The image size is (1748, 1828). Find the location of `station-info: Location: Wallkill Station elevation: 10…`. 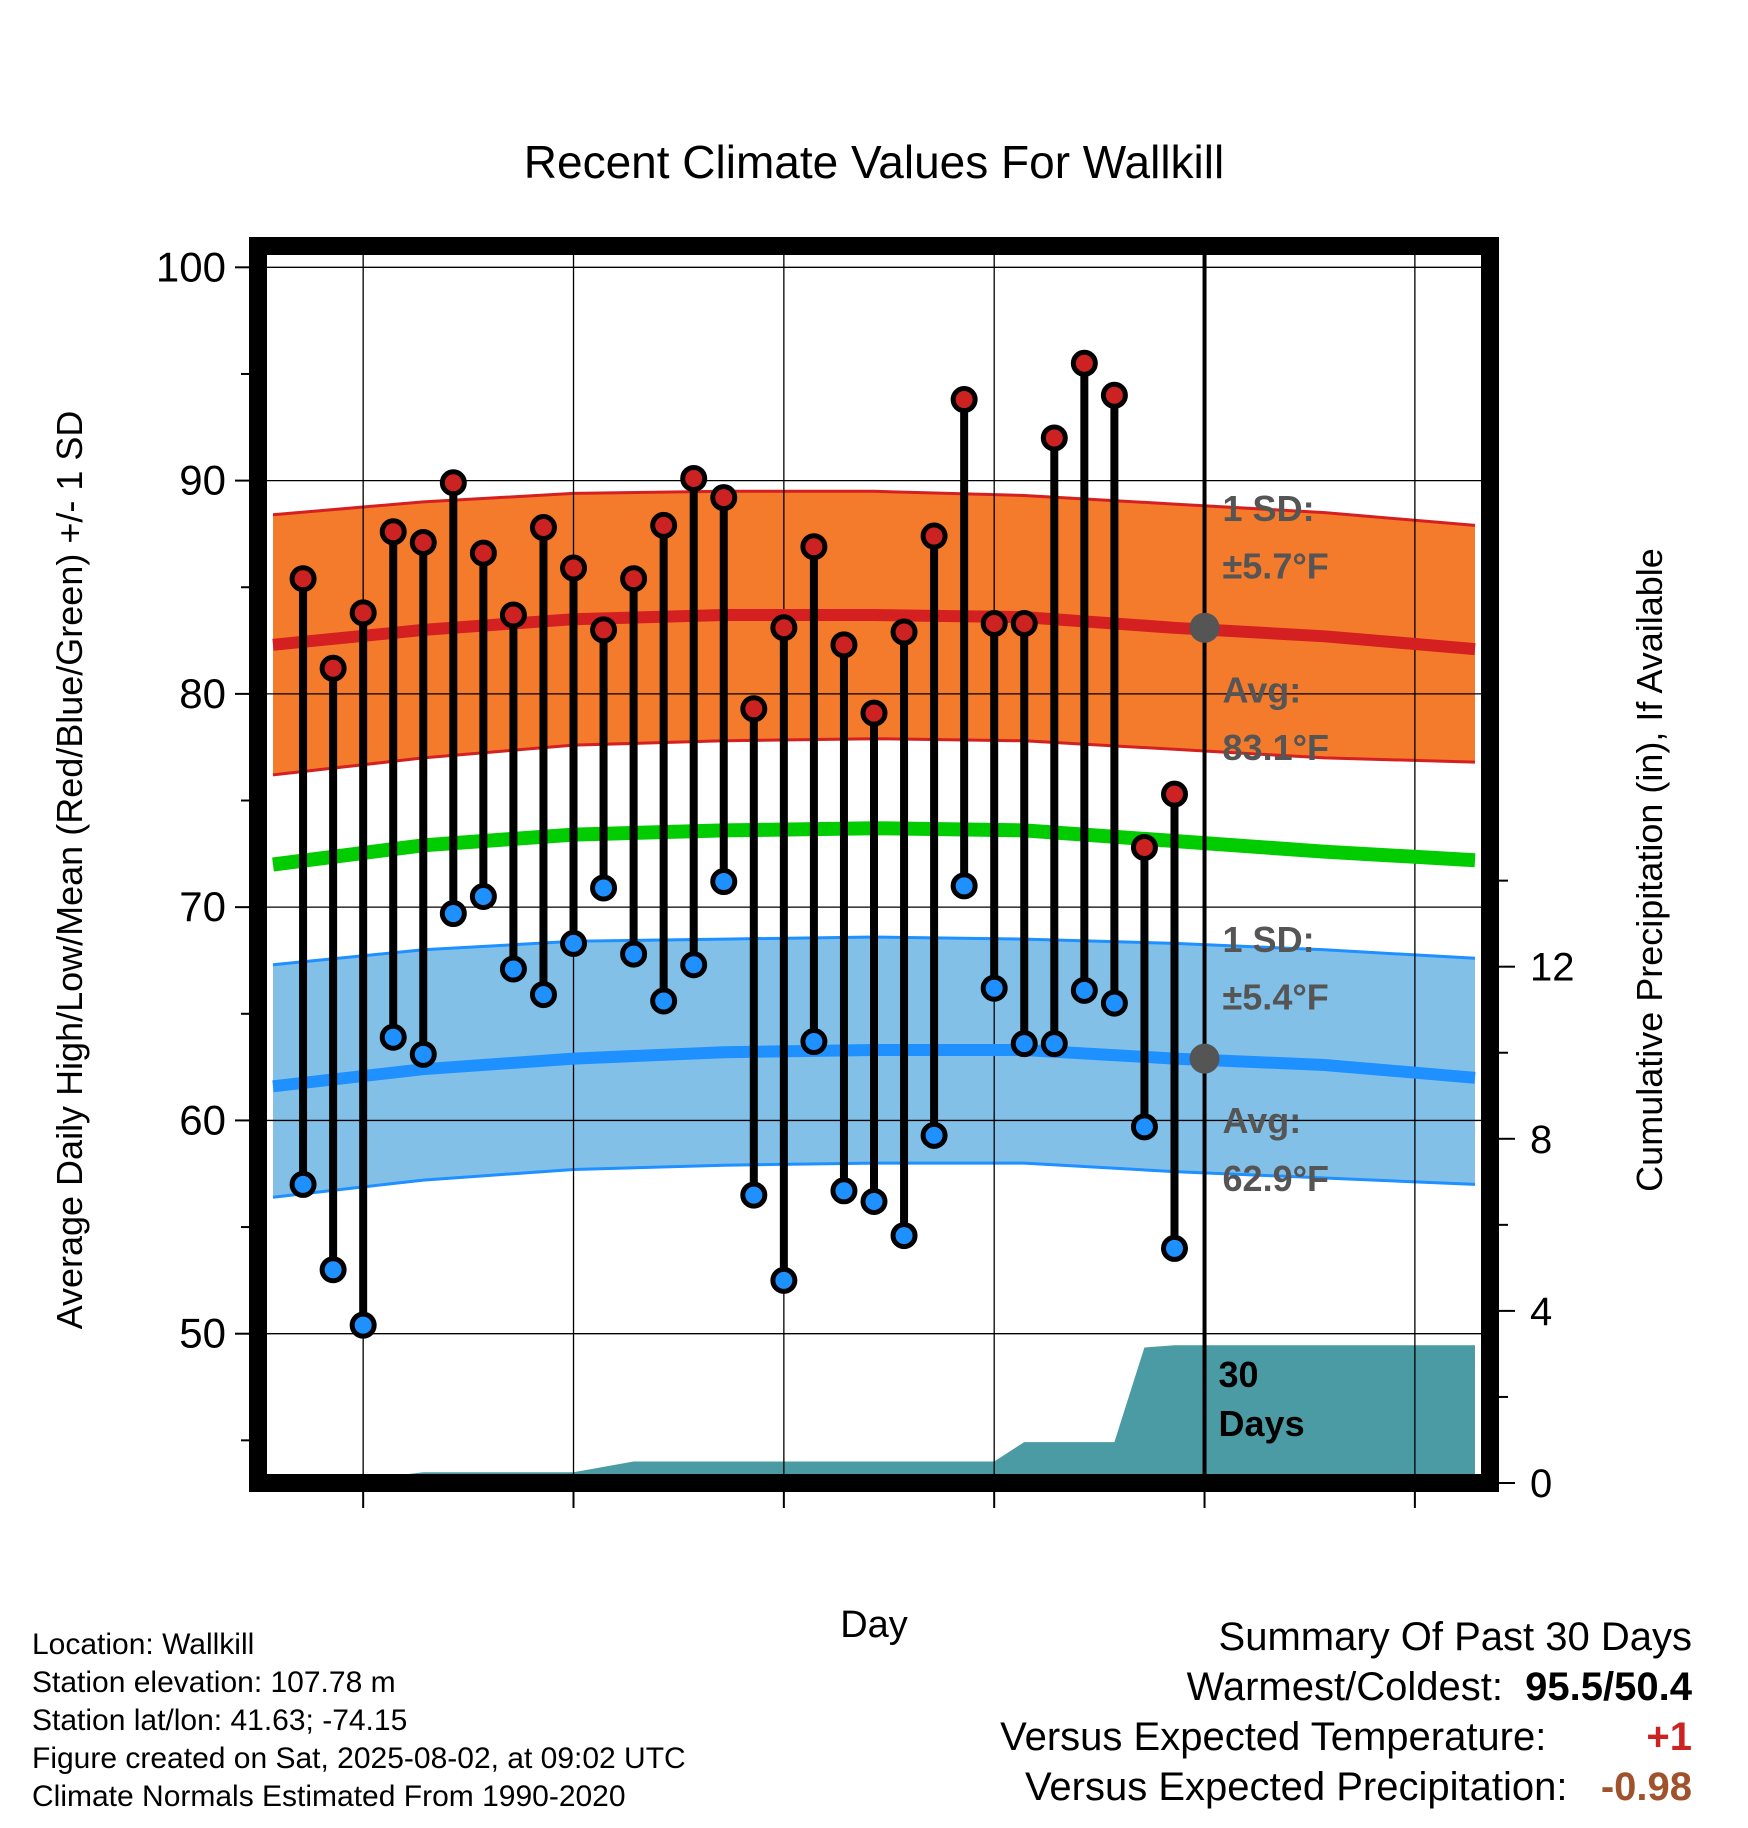

station-info: Location: Wallkill Station elevation: 10… is located at coordinates (359, 1721).